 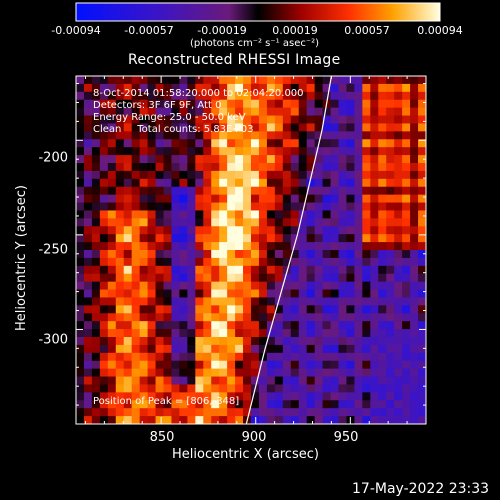 I want to click on colorbar-tick-label: 0.00019, so click(x=295, y=30).